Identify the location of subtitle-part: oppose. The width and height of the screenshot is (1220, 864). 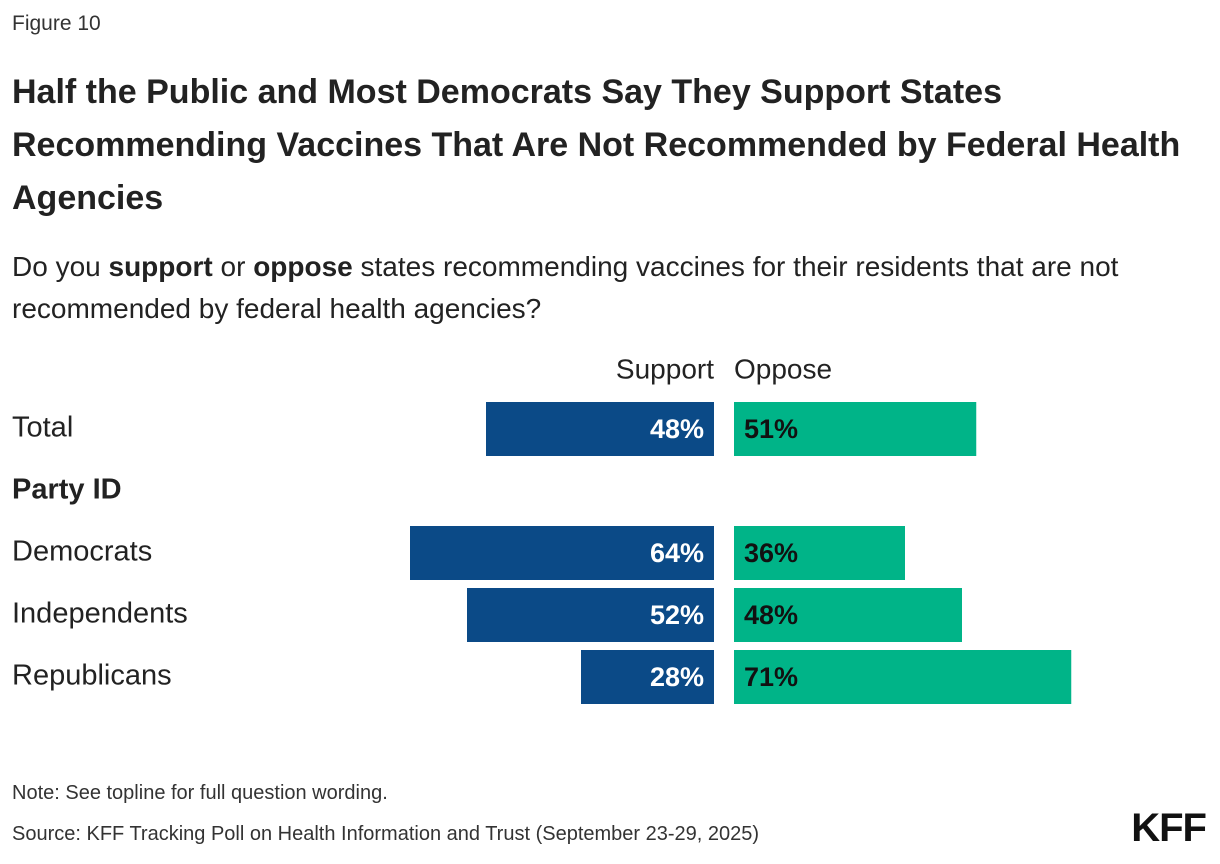
(303, 266).